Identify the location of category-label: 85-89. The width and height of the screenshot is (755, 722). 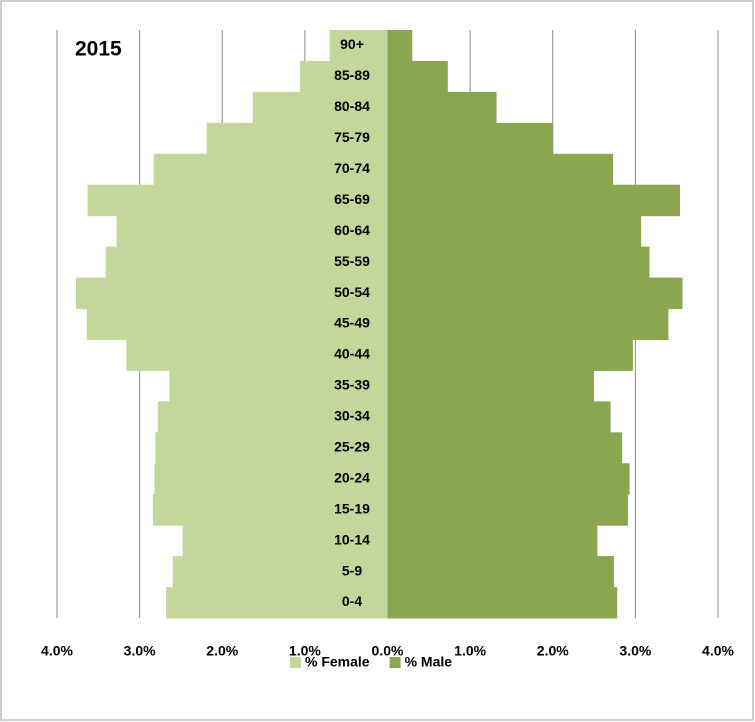
(352, 75).